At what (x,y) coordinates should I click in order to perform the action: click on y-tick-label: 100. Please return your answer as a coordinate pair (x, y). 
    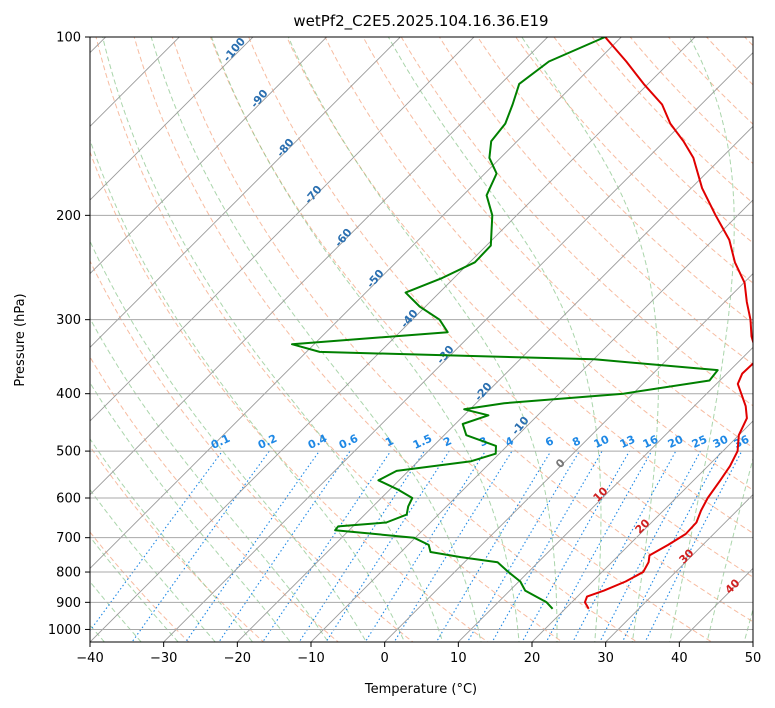
    Looking at the image, I should click on (68, 38).